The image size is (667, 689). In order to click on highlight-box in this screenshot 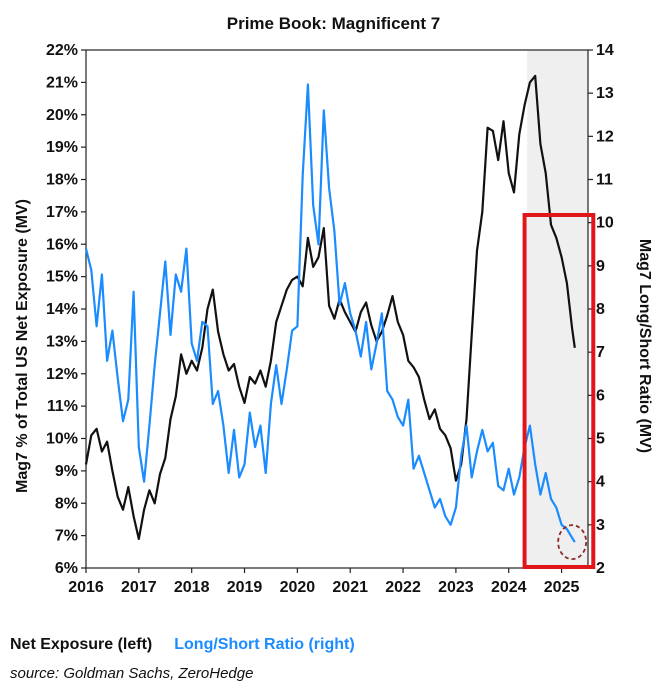, I will do `click(559, 391)`.